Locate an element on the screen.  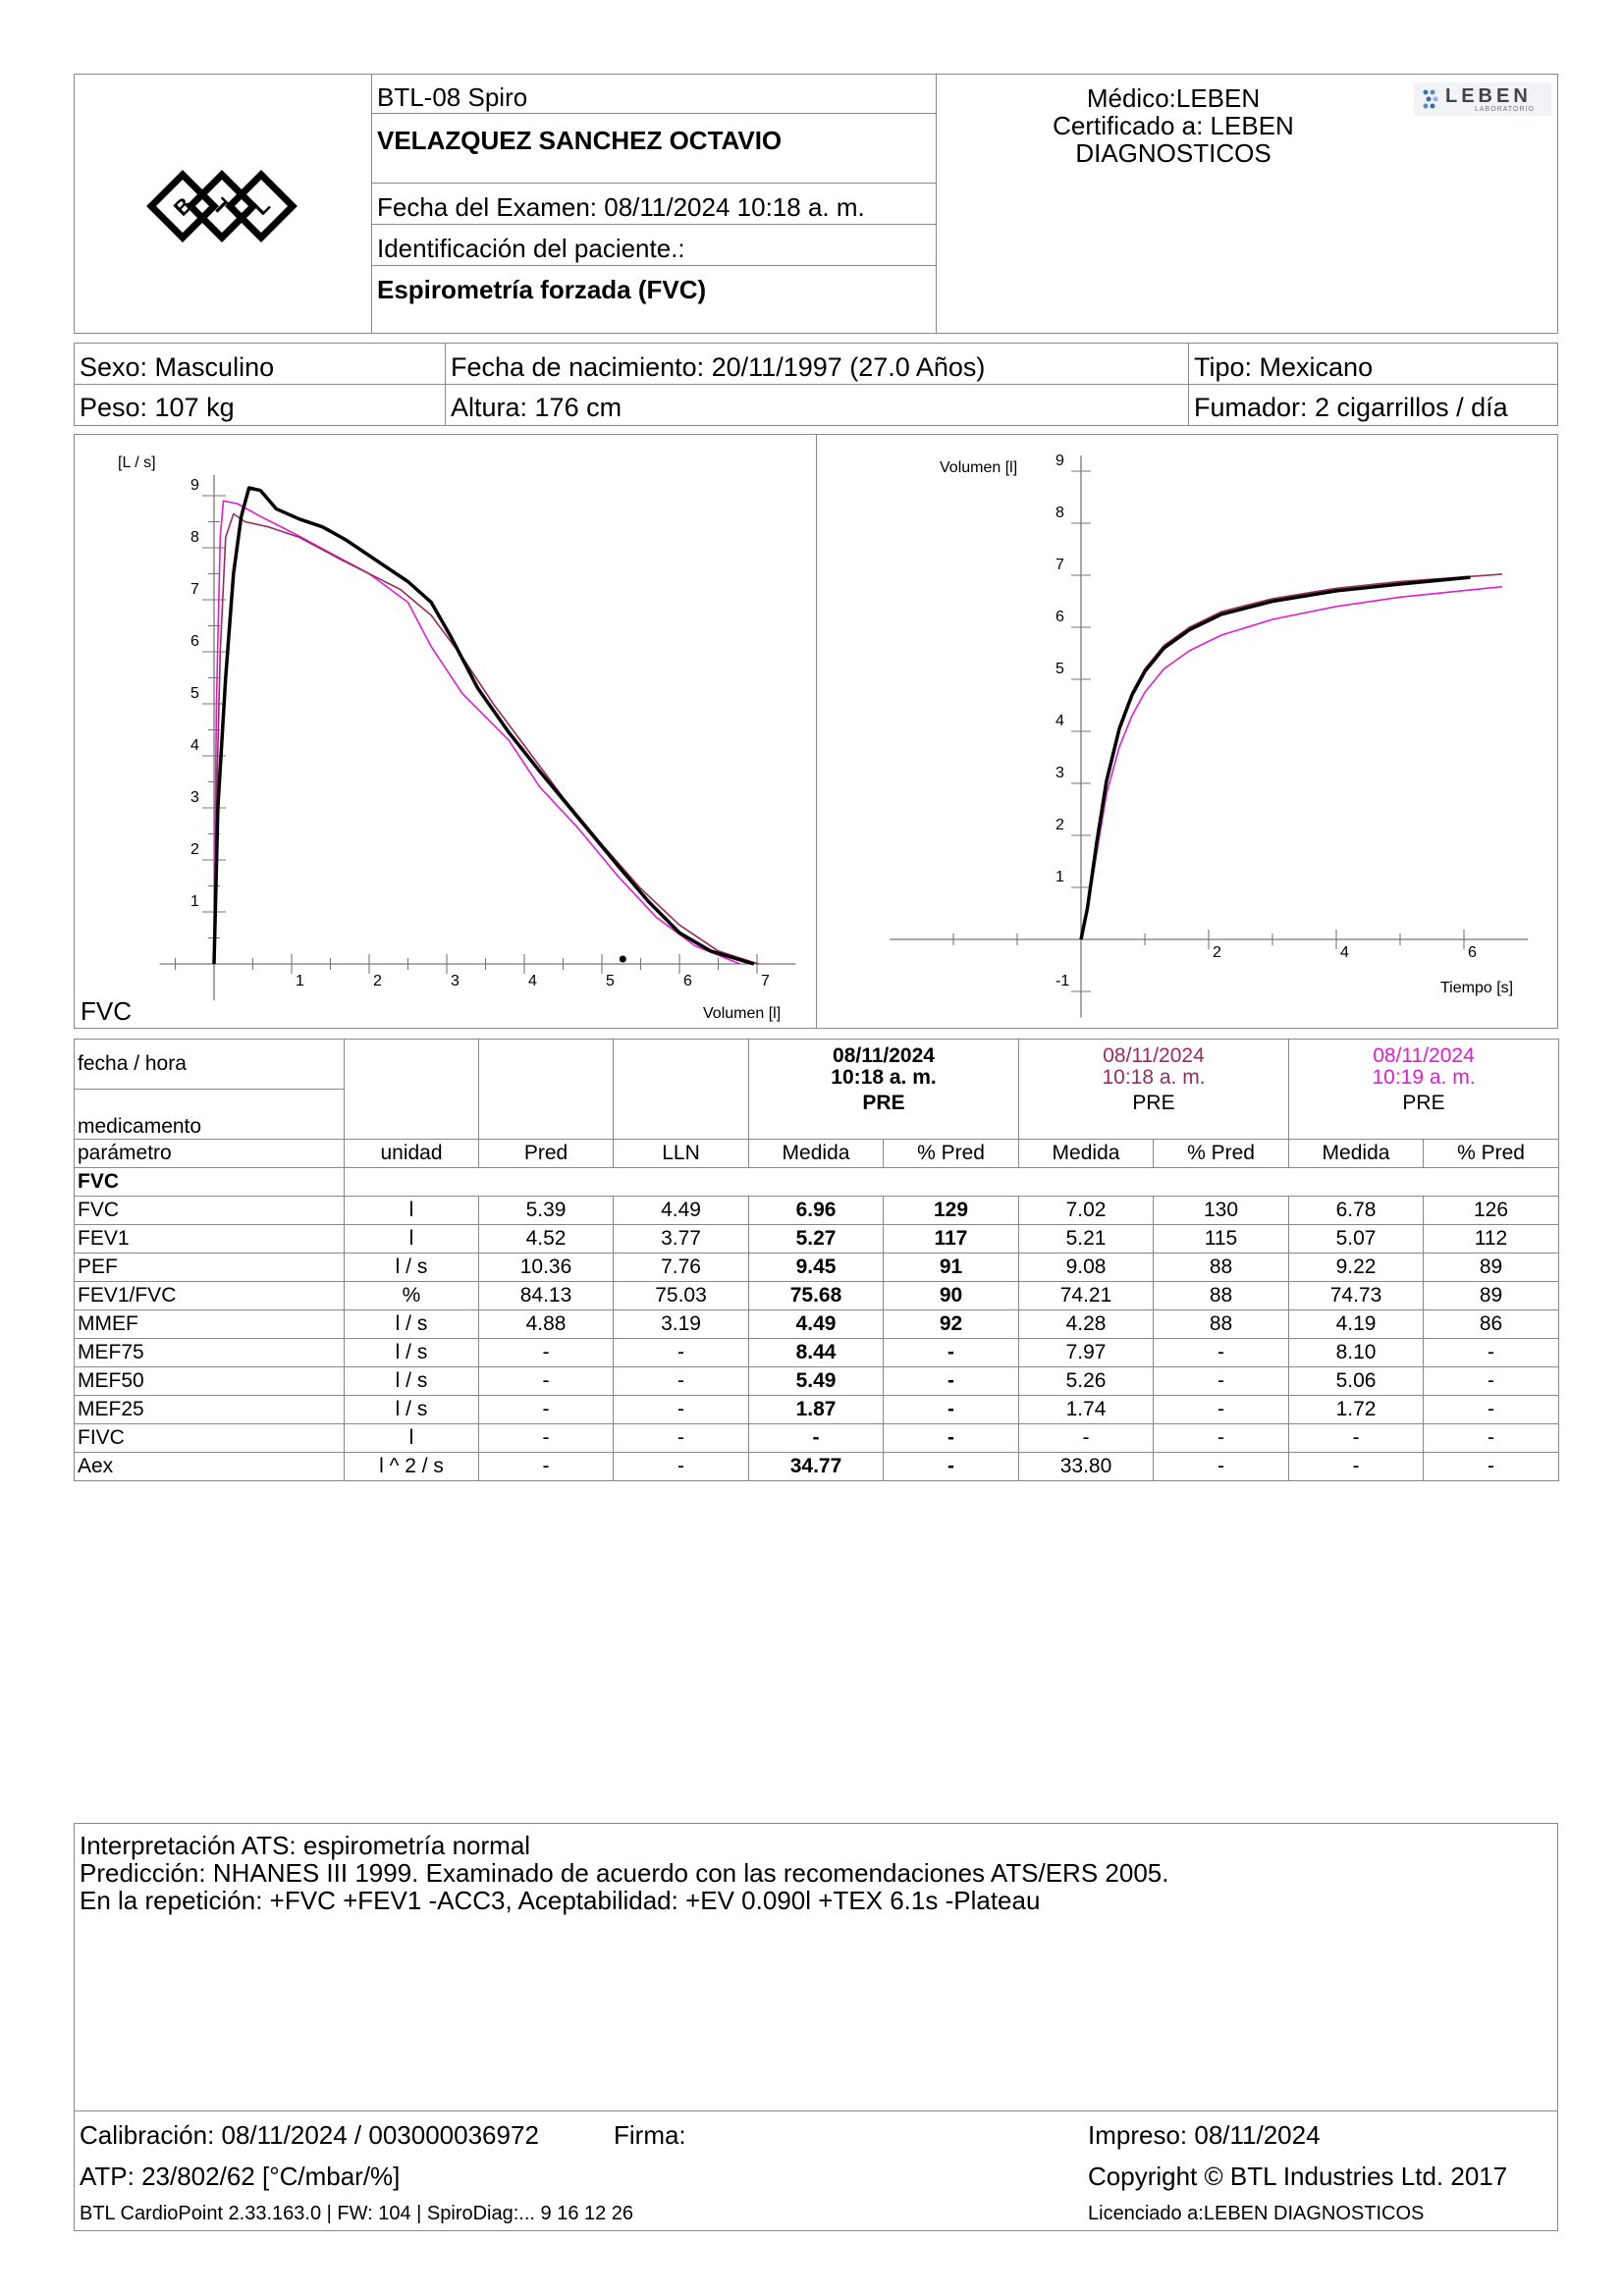
table-cell: 6.96 is located at coordinates (816, 1210).